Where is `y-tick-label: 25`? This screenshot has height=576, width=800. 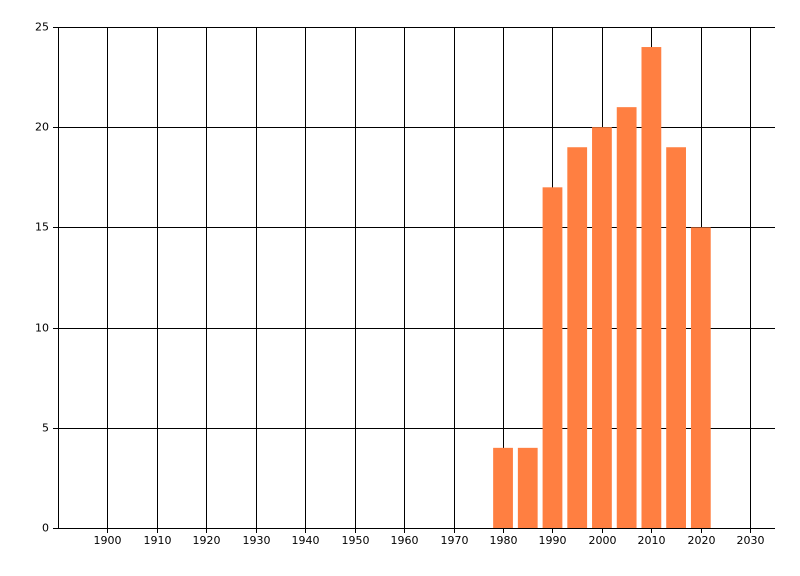
y-tick-label: 25 is located at coordinates (42, 27).